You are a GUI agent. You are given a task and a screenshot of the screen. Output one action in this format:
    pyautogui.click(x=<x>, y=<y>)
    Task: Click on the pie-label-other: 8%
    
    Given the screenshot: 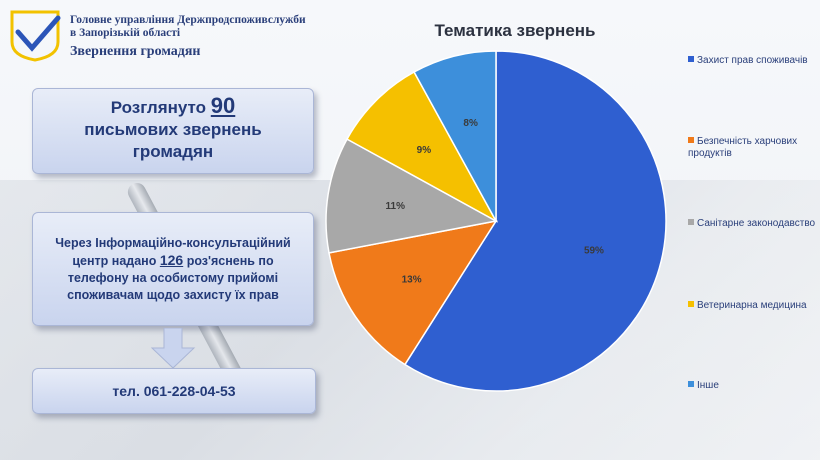 What is the action you would take?
    pyautogui.click(x=470, y=123)
    